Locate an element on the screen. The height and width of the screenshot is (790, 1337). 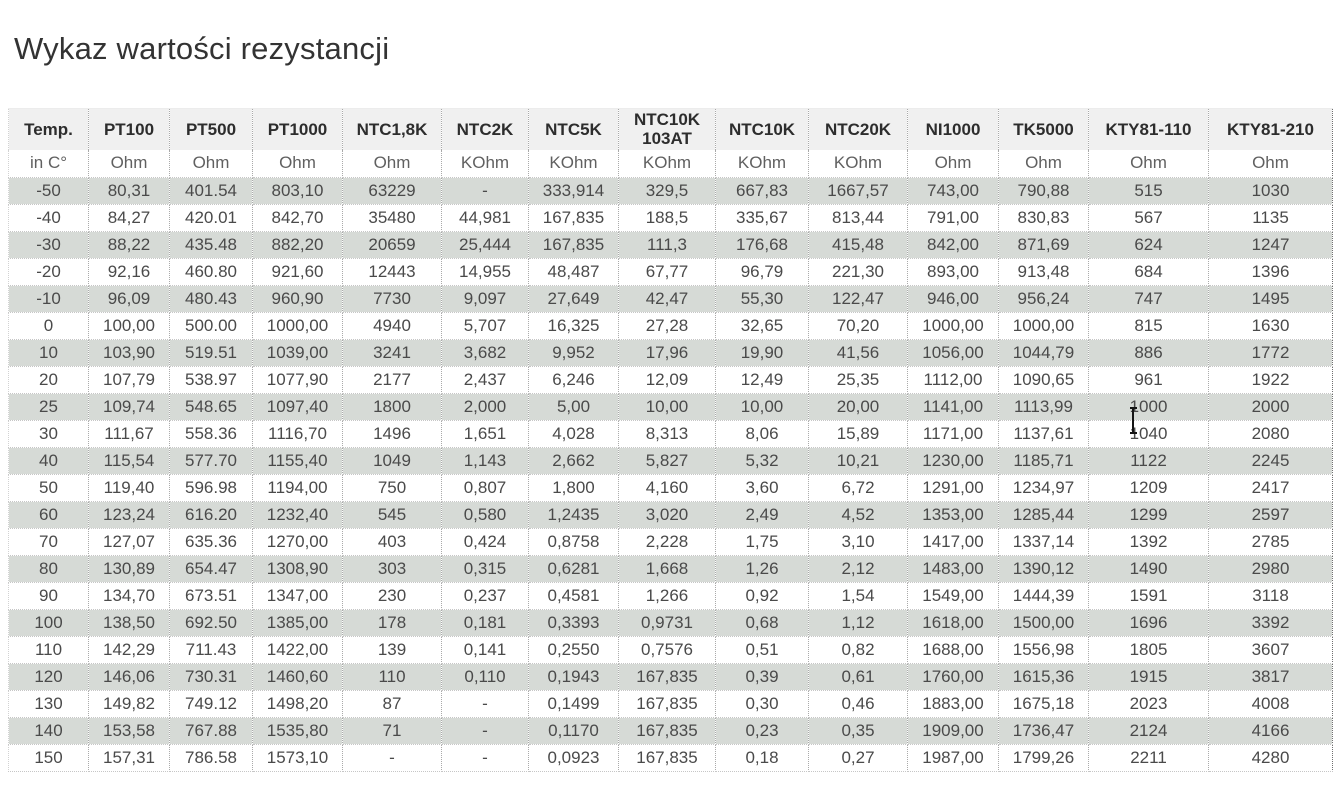
value-cell: 130,89 is located at coordinates (129, 569).